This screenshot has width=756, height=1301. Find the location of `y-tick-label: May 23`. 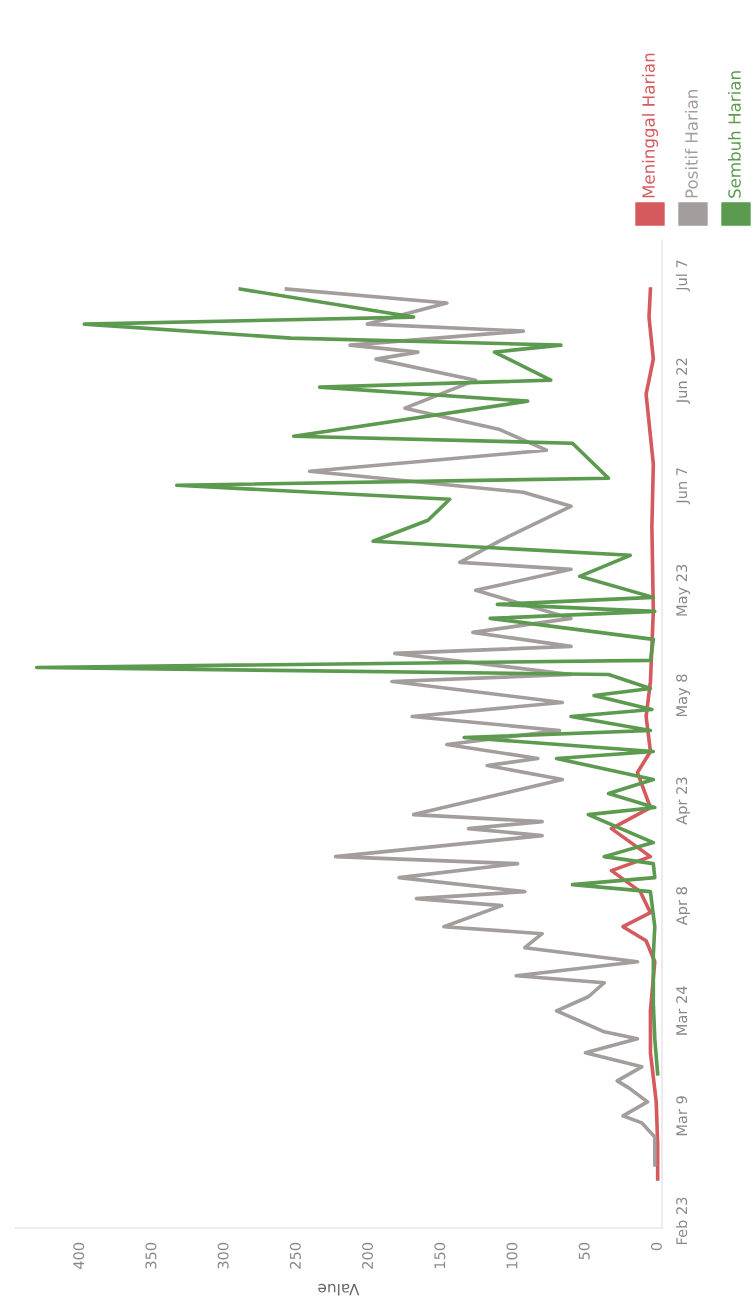

y-tick-label: May 23 is located at coordinates (683, 590).